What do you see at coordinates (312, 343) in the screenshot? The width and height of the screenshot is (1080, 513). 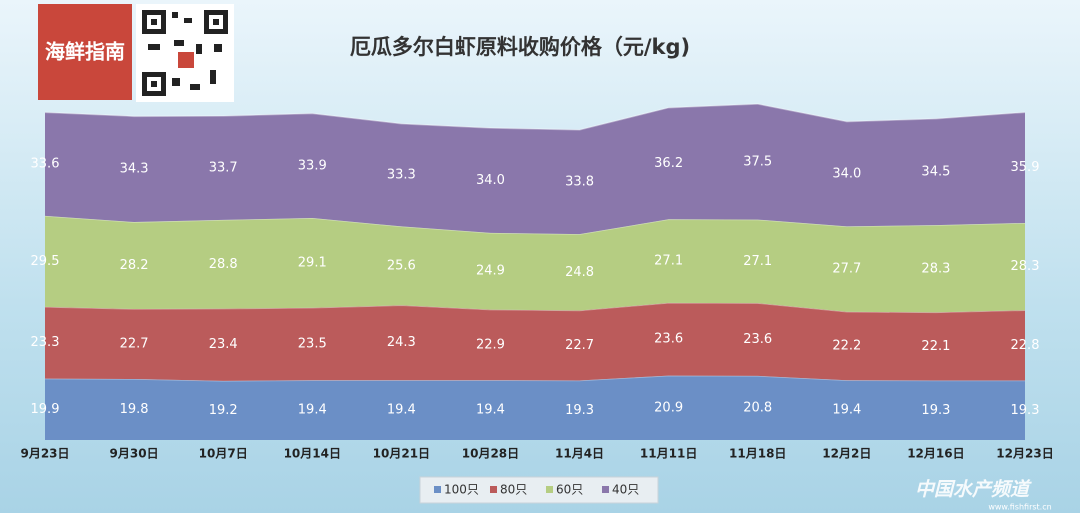 I see `value-label: 23.5` at bounding box center [312, 343].